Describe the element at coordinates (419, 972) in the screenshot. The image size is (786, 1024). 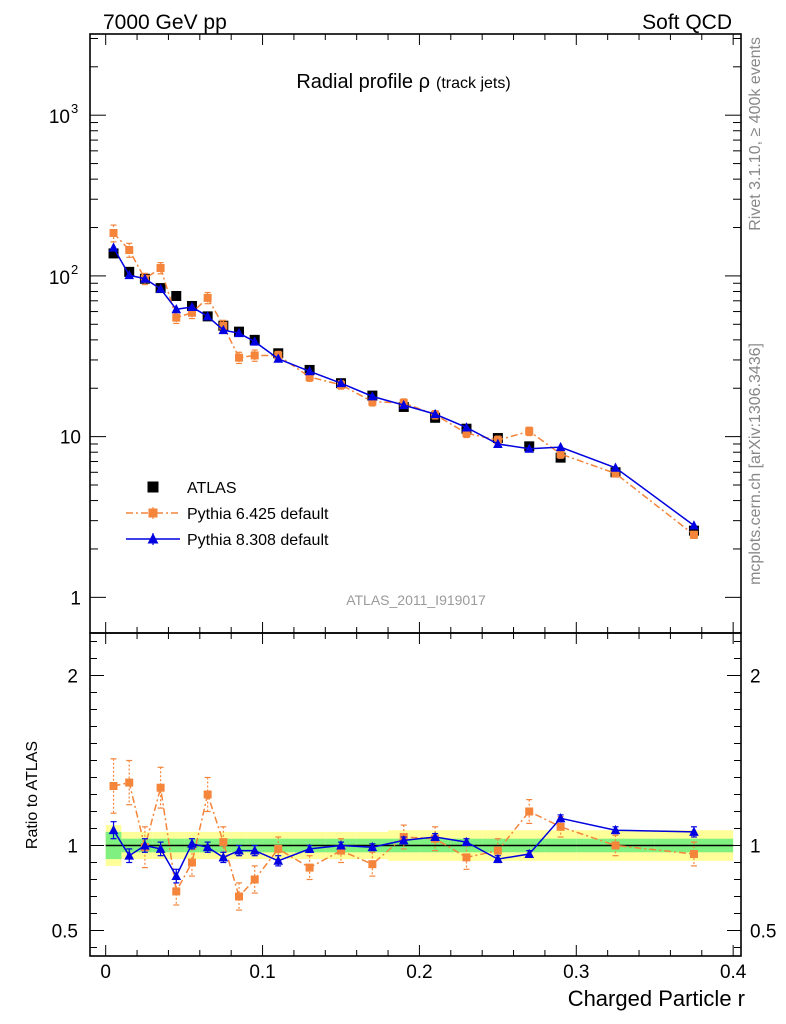
I see `x-tick-label: 0.2` at that location.